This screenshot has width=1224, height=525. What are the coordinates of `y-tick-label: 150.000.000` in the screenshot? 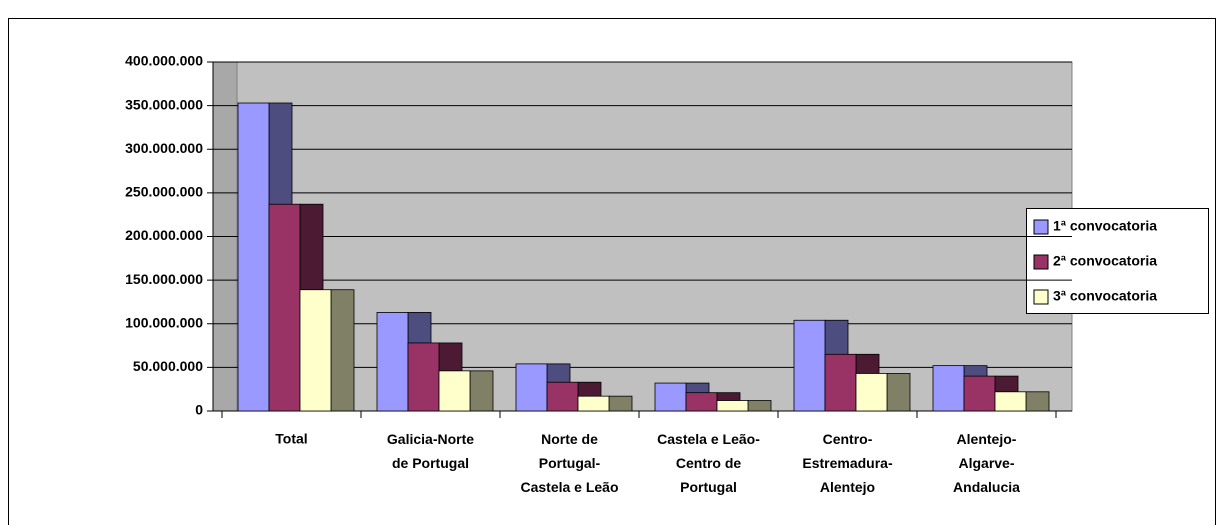 It's located at (164, 279).